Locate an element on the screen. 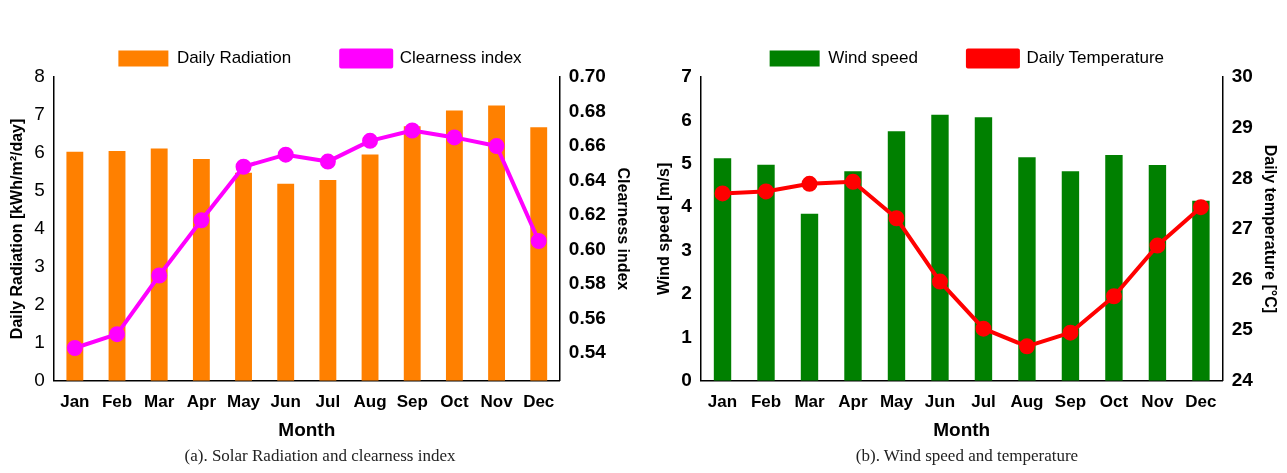  legend-label: Clearness index is located at coordinates (461, 58).